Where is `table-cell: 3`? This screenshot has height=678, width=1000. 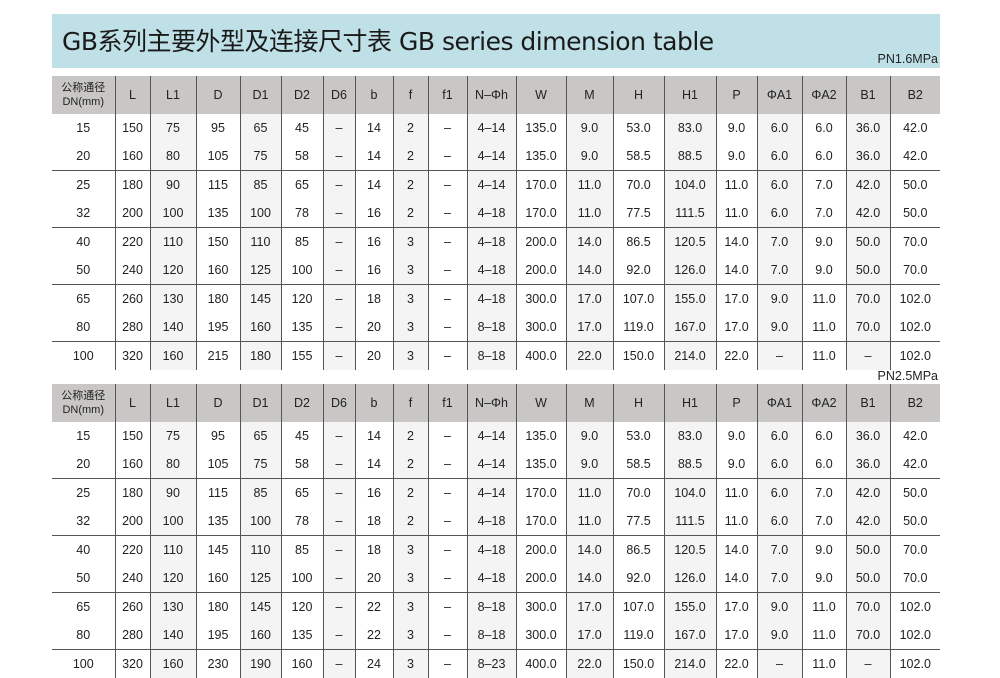
table-cell: 3 is located at coordinates (410, 578).